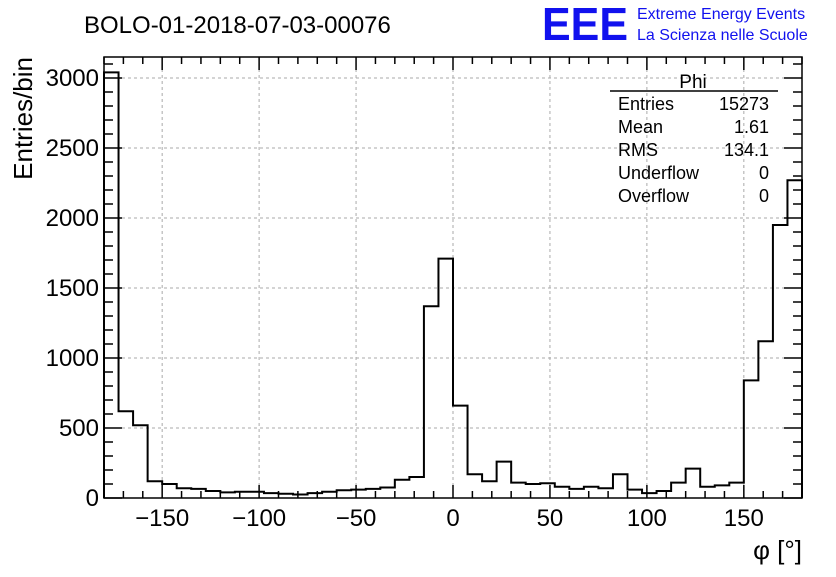 The width and height of the screenshot is (836, 577). What do you see at coordinates (72, 78) in the screenshot?
I see `y-tick-label: 3000` at bounding box center [72, 78].